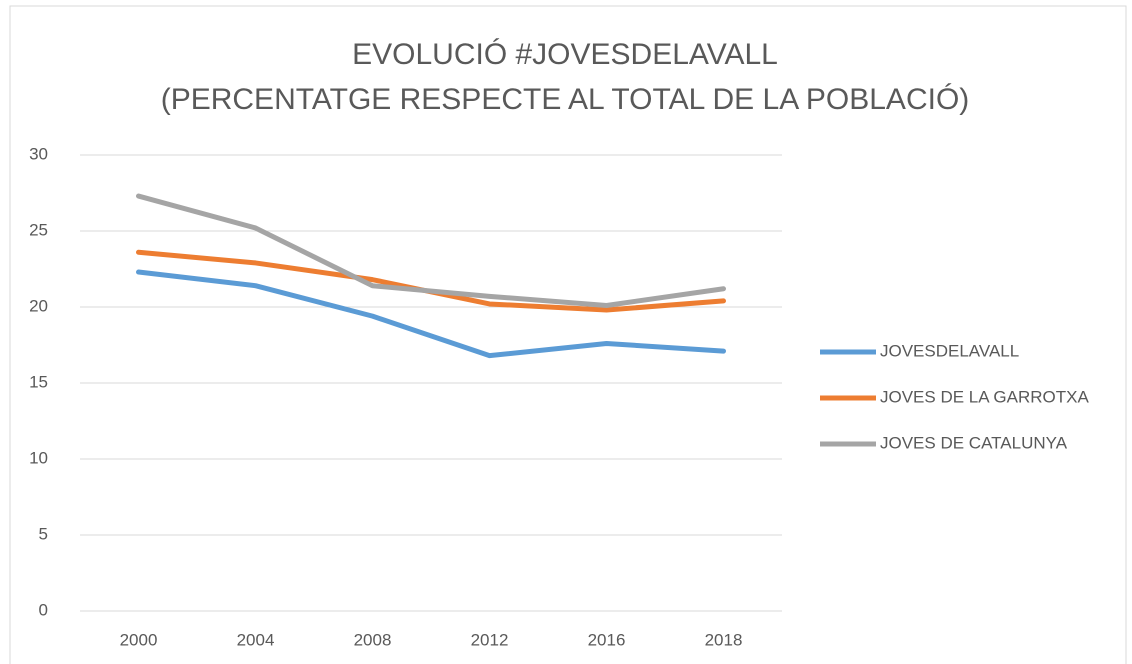  I want to click on x-tick-label: 2008, so click(373, 639).